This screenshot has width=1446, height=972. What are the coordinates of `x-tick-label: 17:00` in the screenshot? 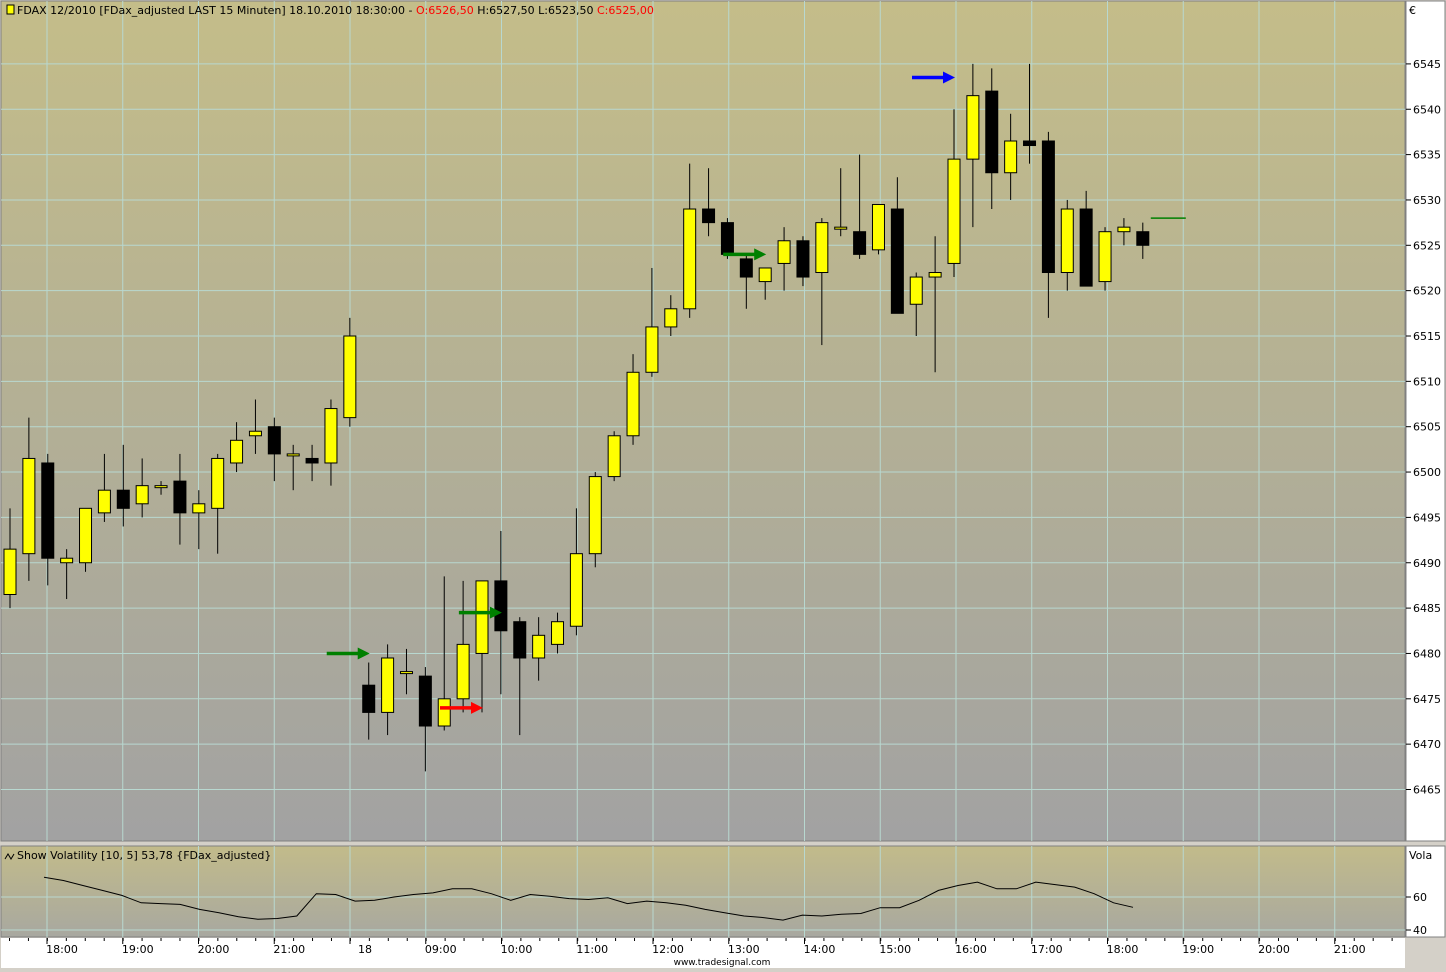 It's located at (1047, 949).